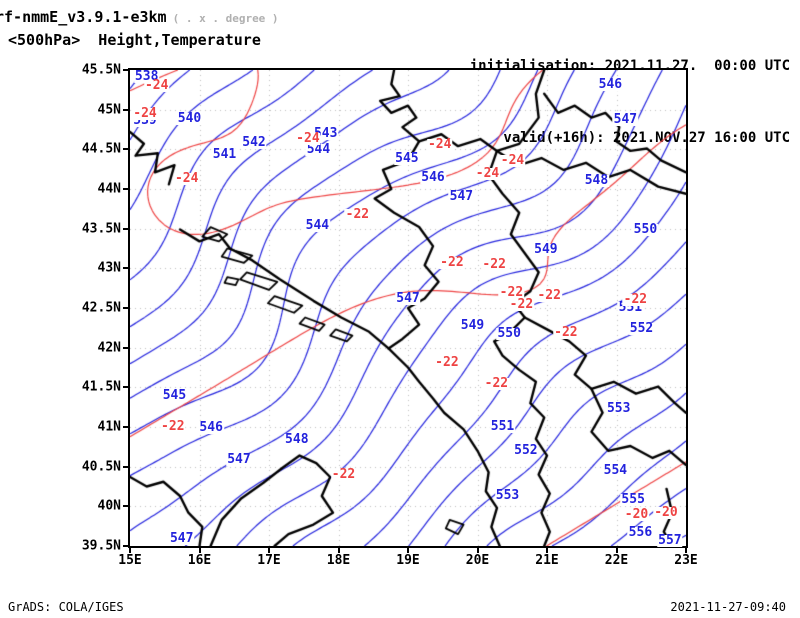 The width and height of the screenshot is (800, 618). What do you see at coordinates (134, 40) in the screenshot?
I see `field-title: <500hPa> Height,Temperature` at bounding box center [134, 40].